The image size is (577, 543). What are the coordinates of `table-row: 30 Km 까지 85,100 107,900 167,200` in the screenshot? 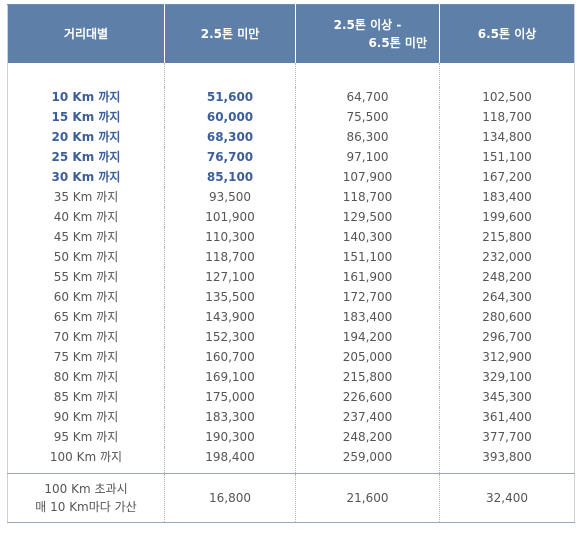 It's located at (291, 177).